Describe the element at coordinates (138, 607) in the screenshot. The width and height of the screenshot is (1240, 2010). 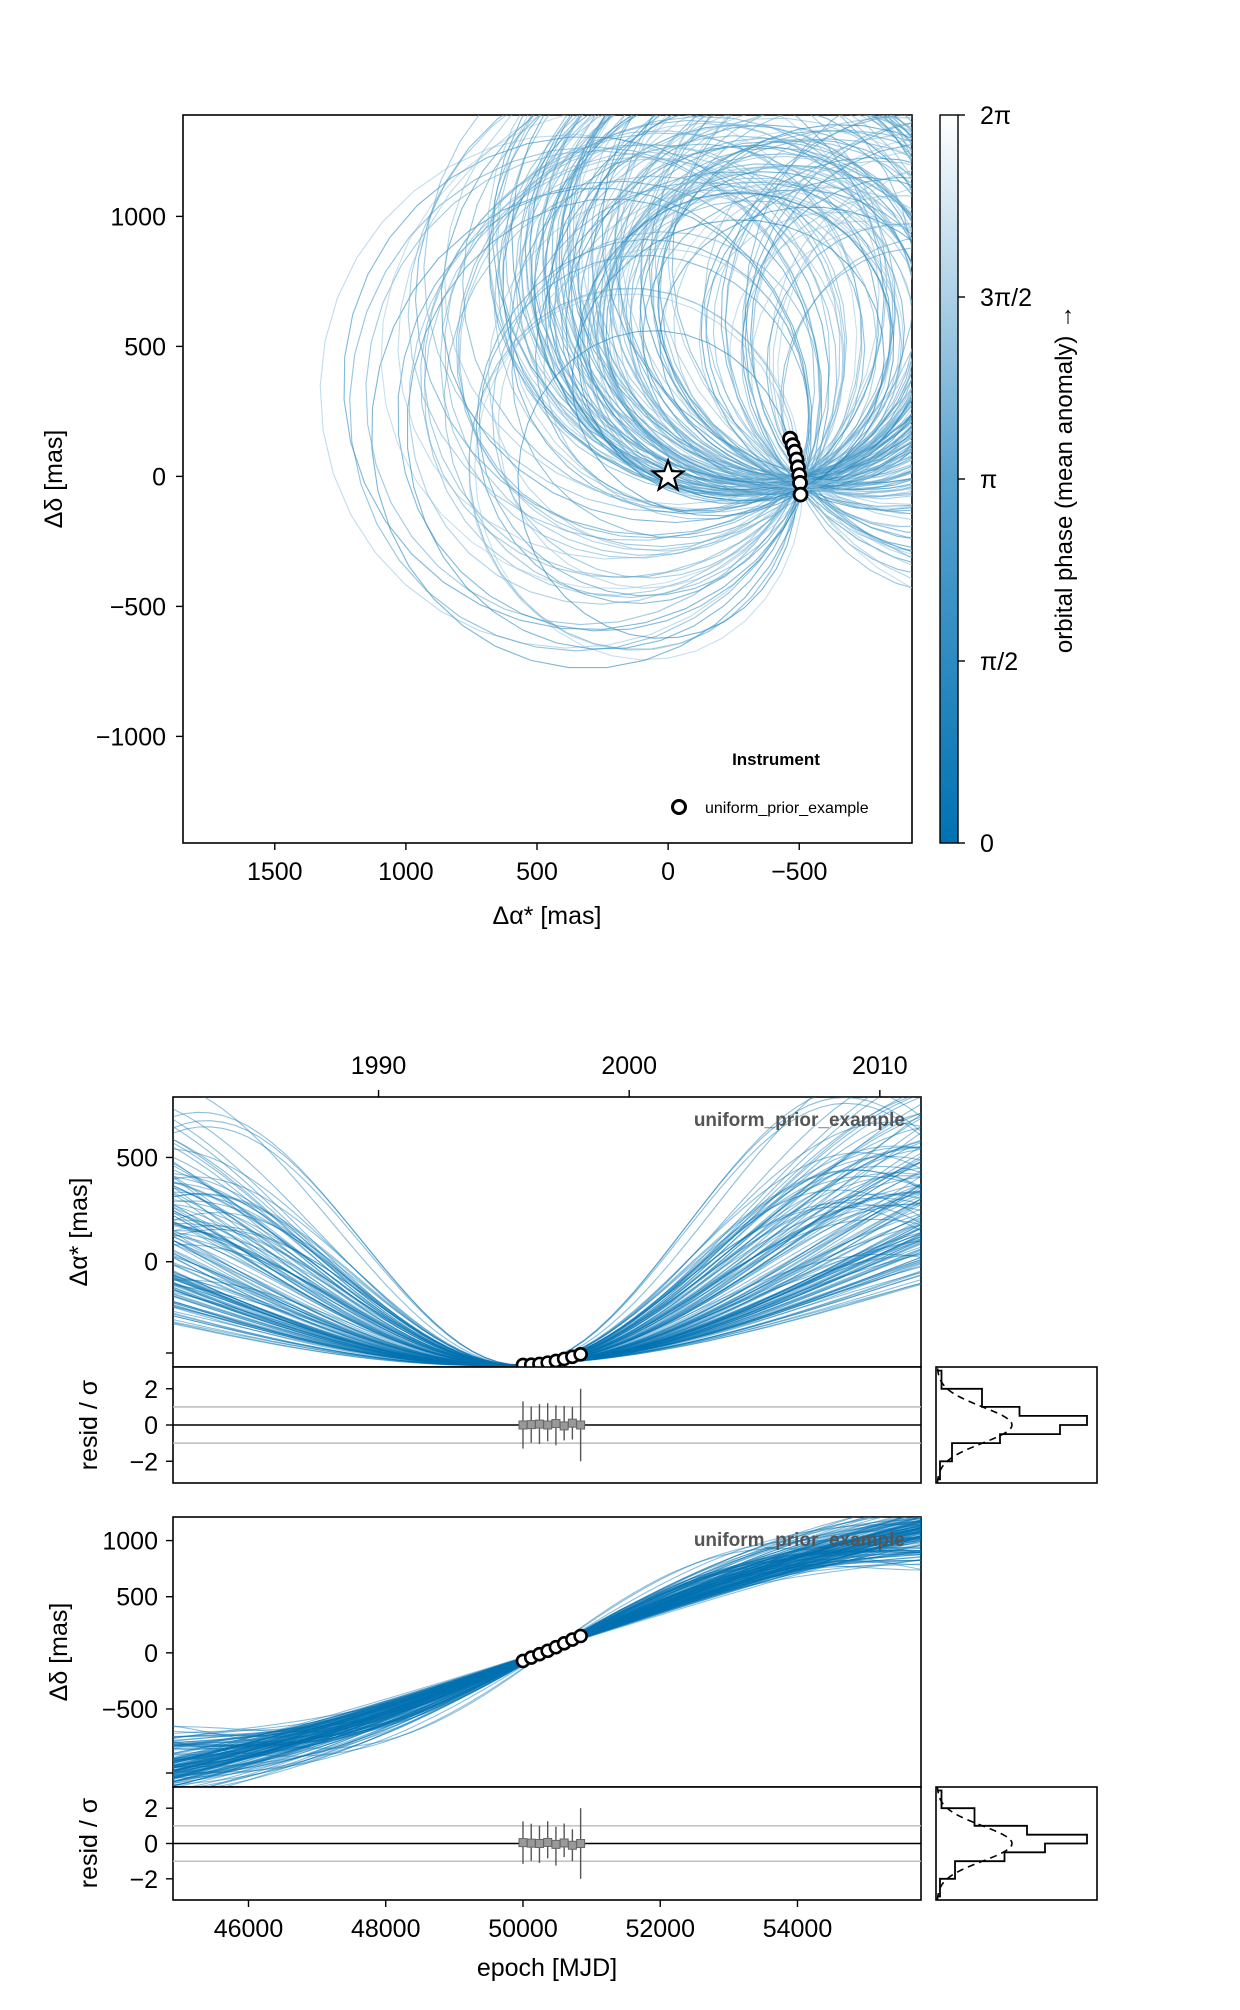
I see `sky-y-tick-label: −500` at that location.